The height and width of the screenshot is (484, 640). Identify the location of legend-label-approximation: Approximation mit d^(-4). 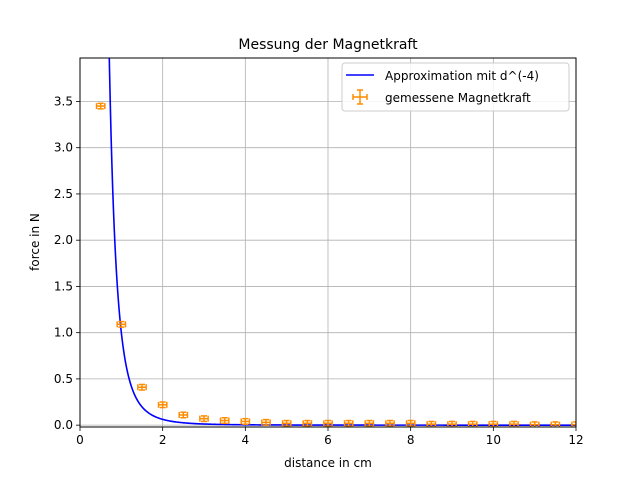
(462, 76).